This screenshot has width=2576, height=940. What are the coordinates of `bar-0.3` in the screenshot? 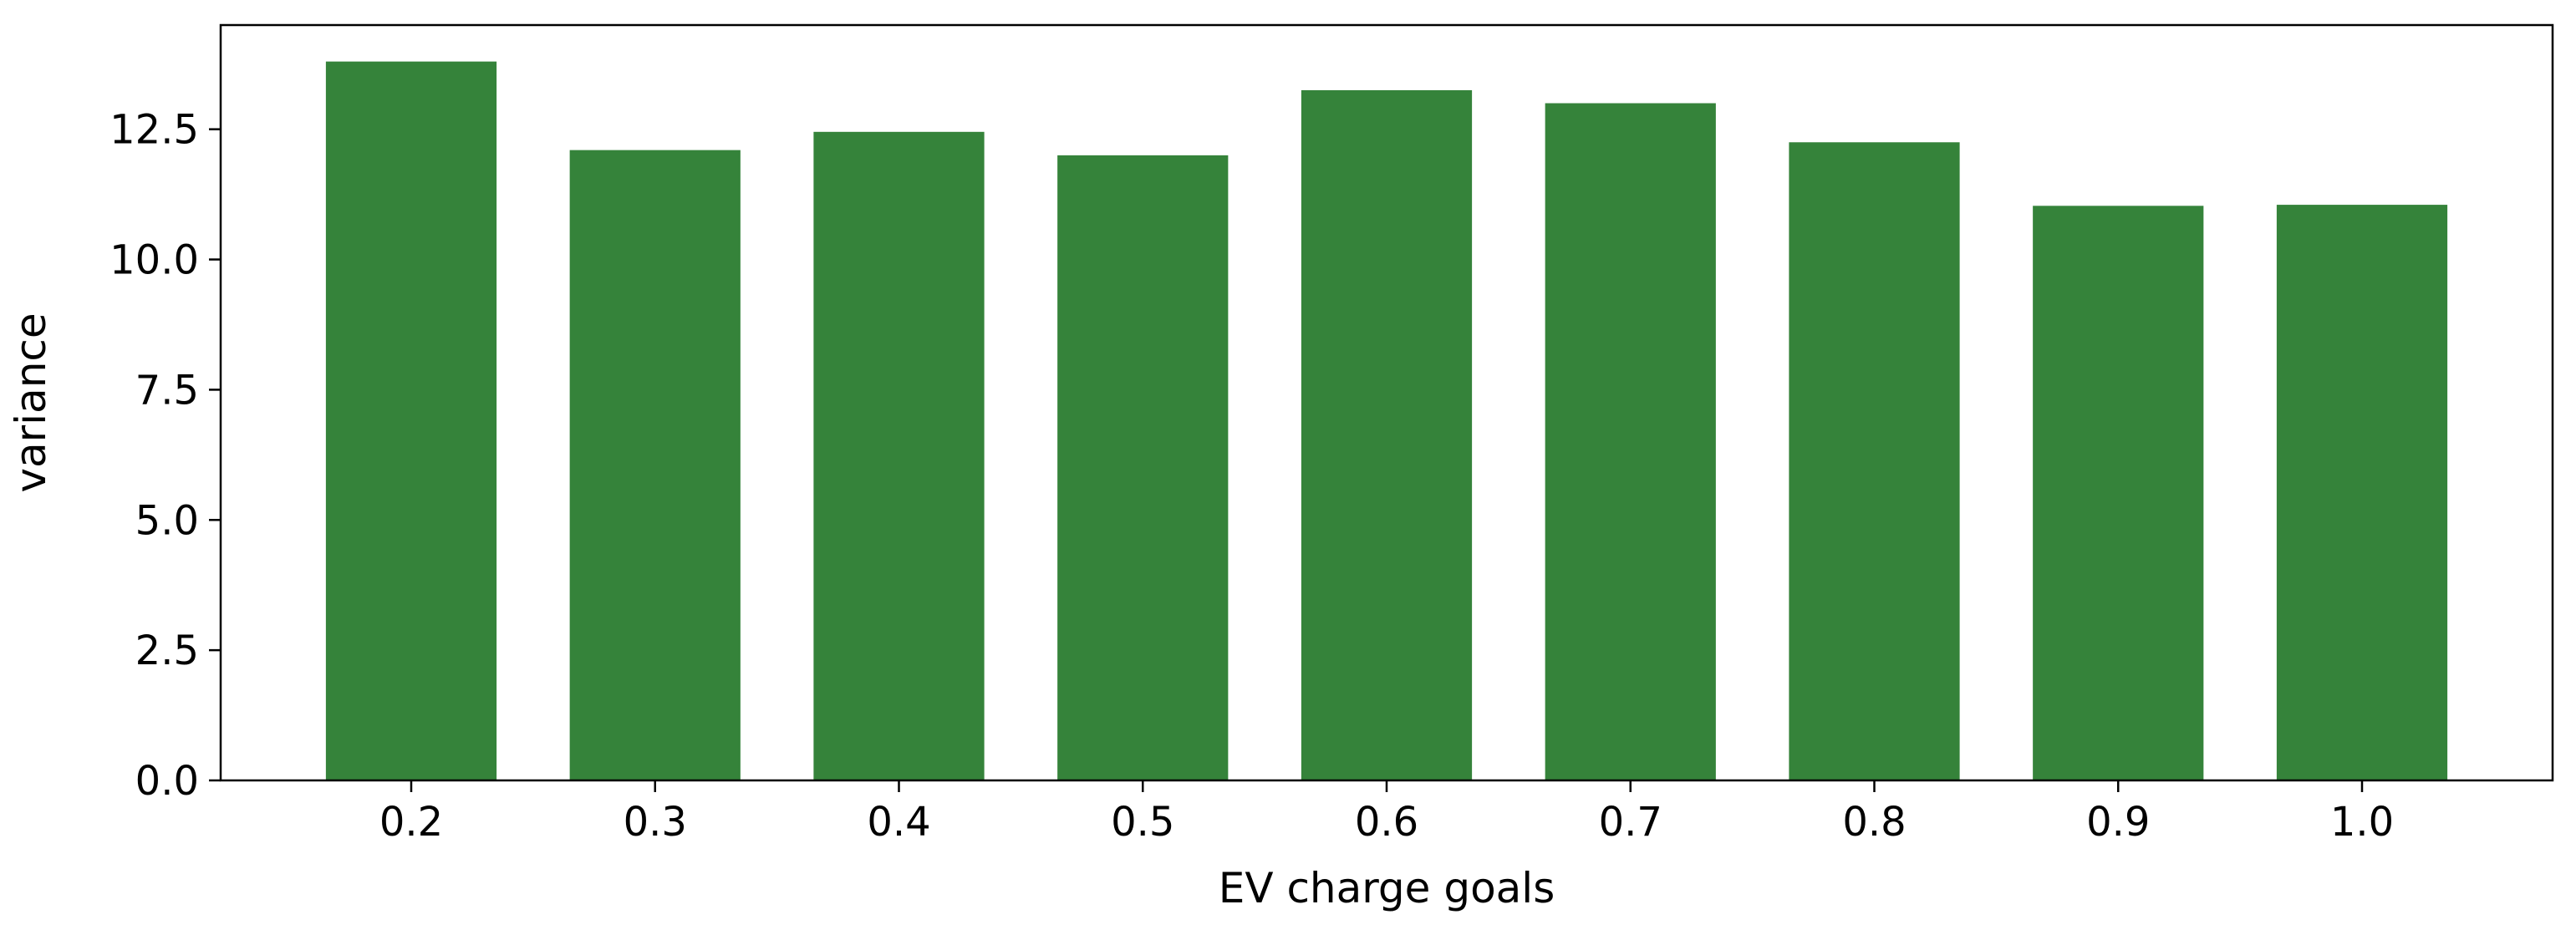 It's located at (655, 466).